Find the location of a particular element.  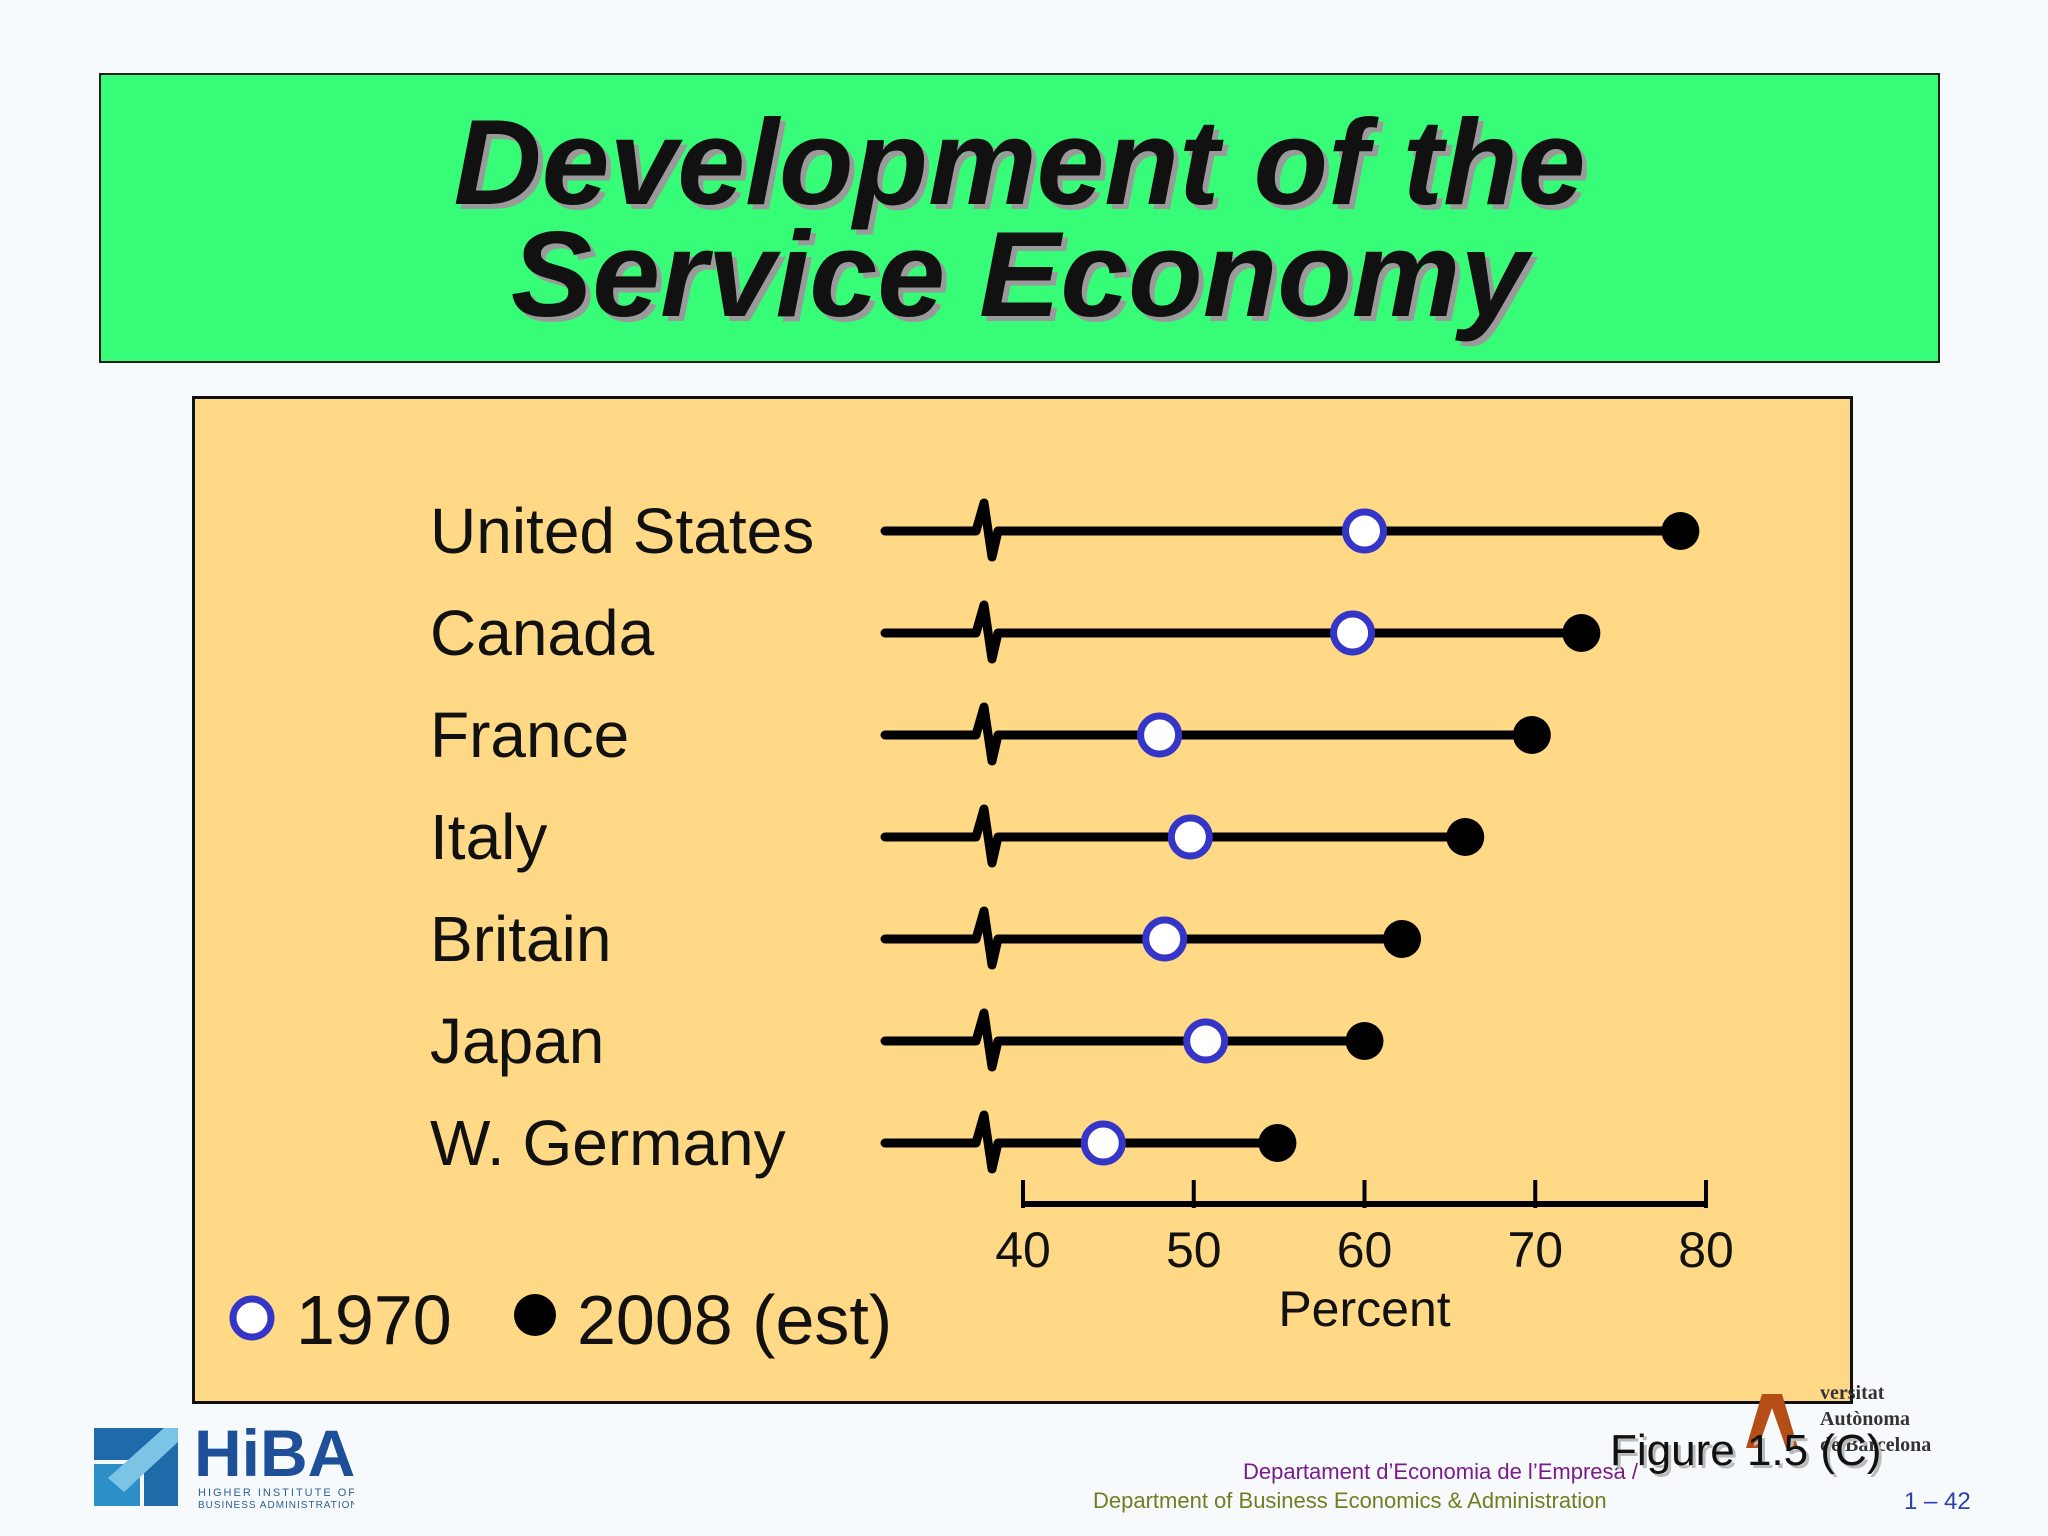

x-tick-label: 40 is located at coordinates (1023, 1250).